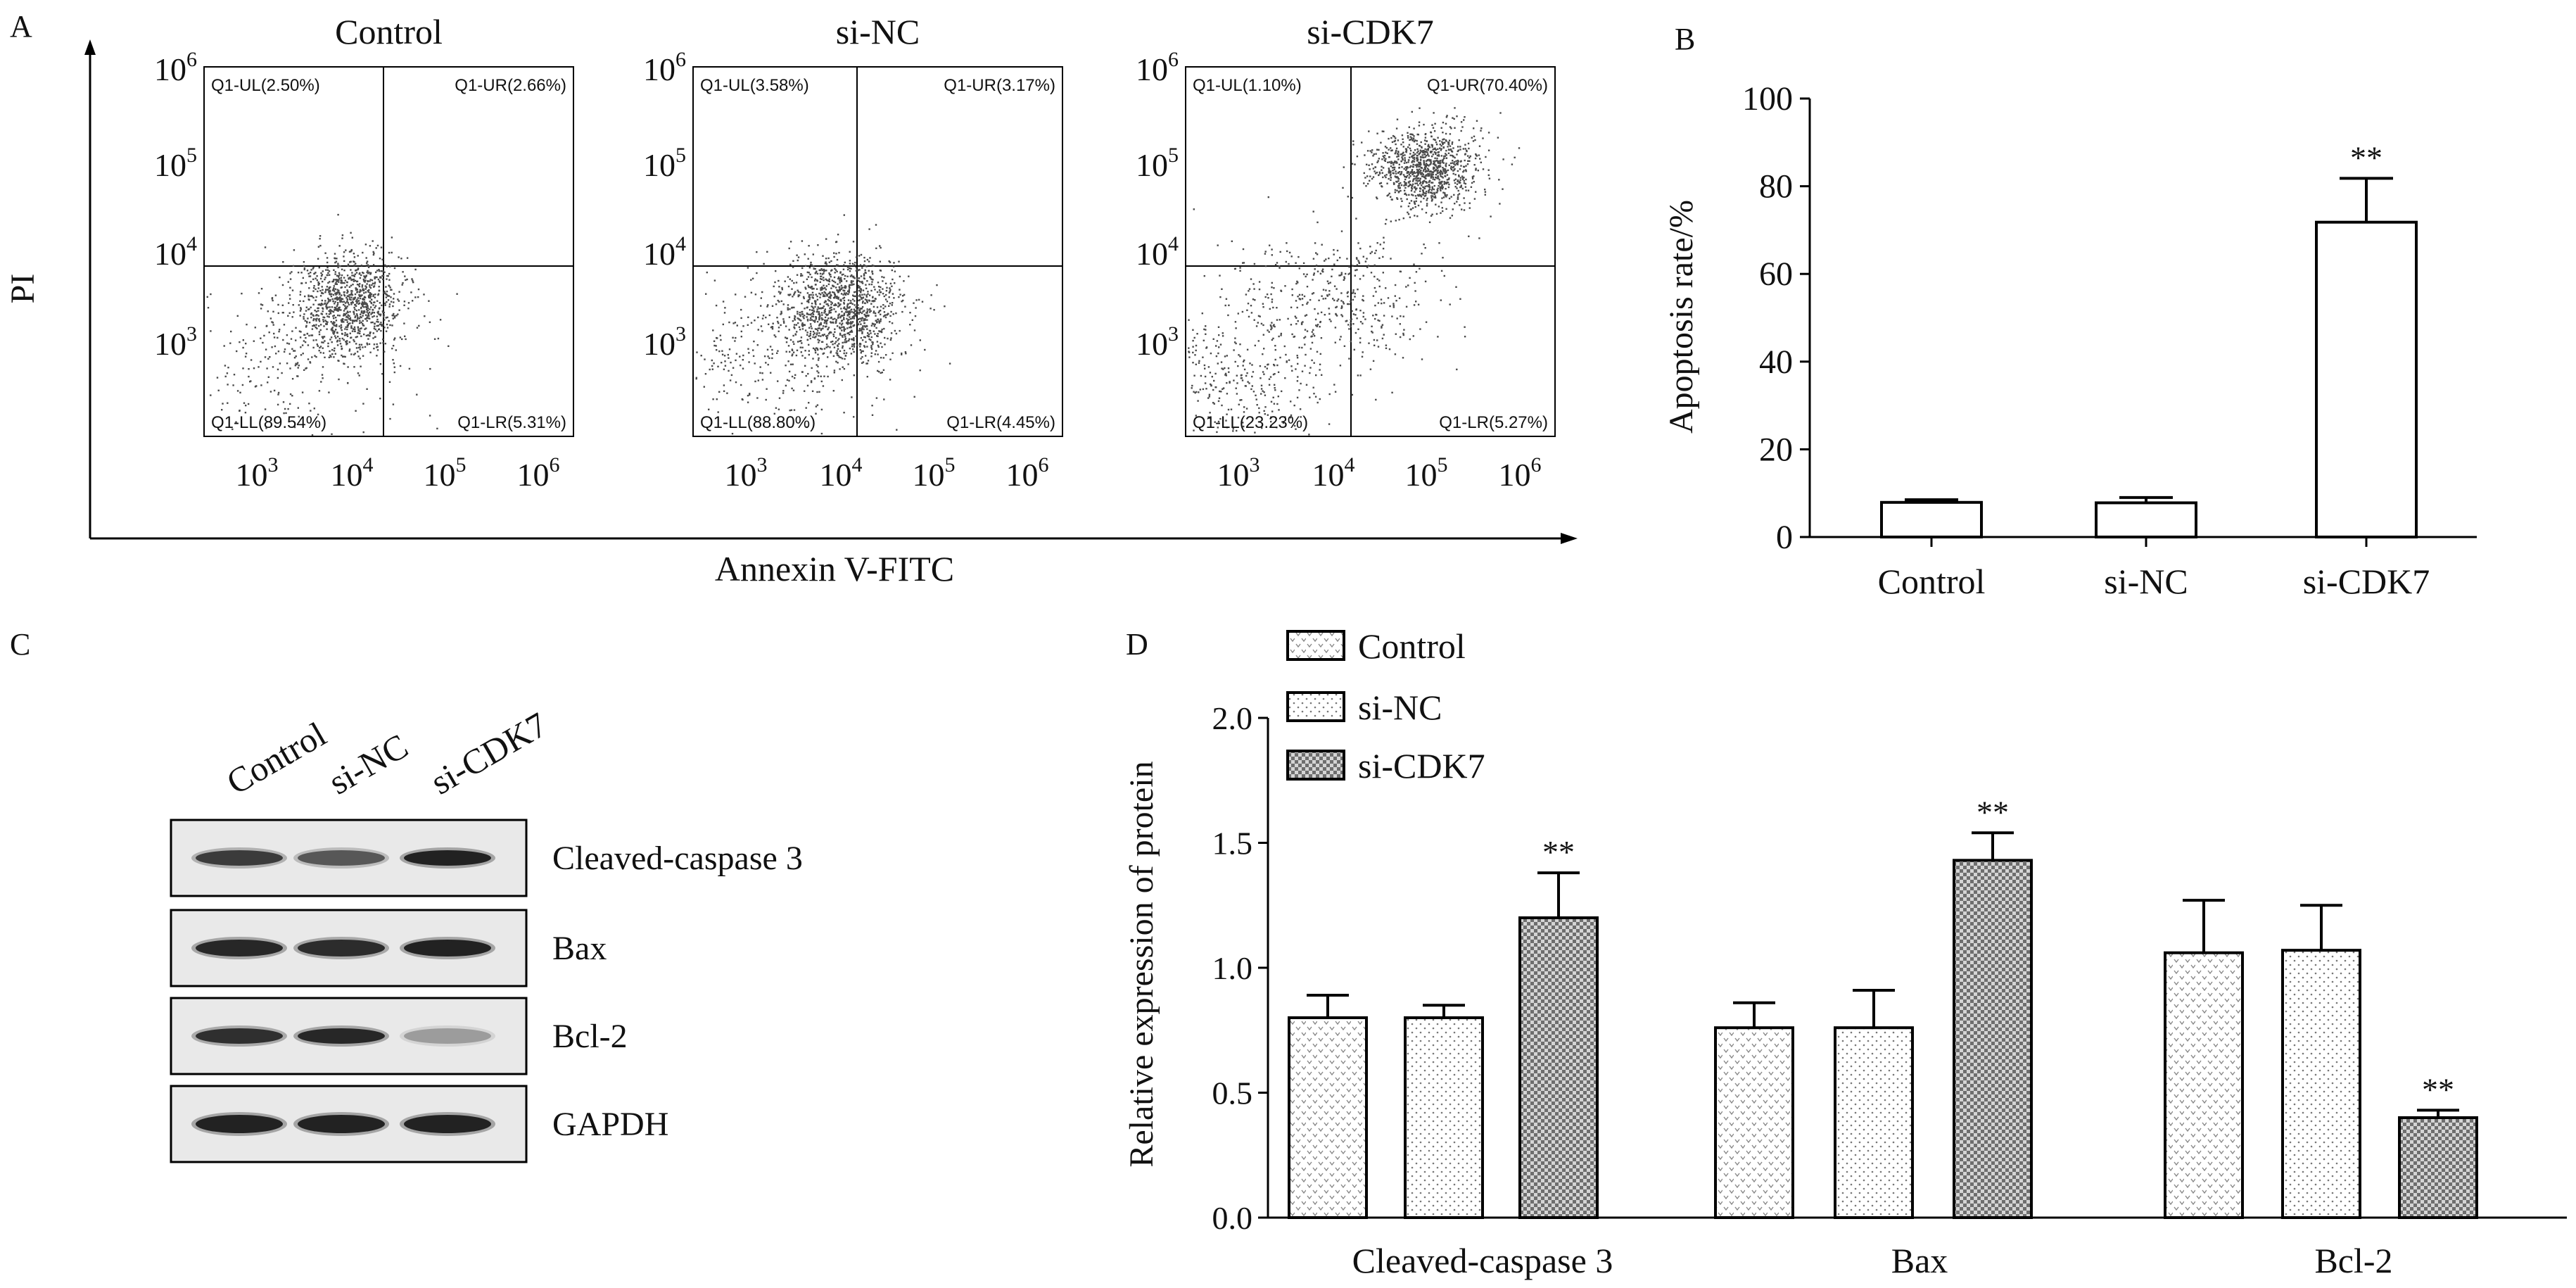 Image resolution: width=2576 pixels, height=1288 pixels. I want to click on d-x-tick-label: Cleaved-caspase 3, so click(1482, 1260).